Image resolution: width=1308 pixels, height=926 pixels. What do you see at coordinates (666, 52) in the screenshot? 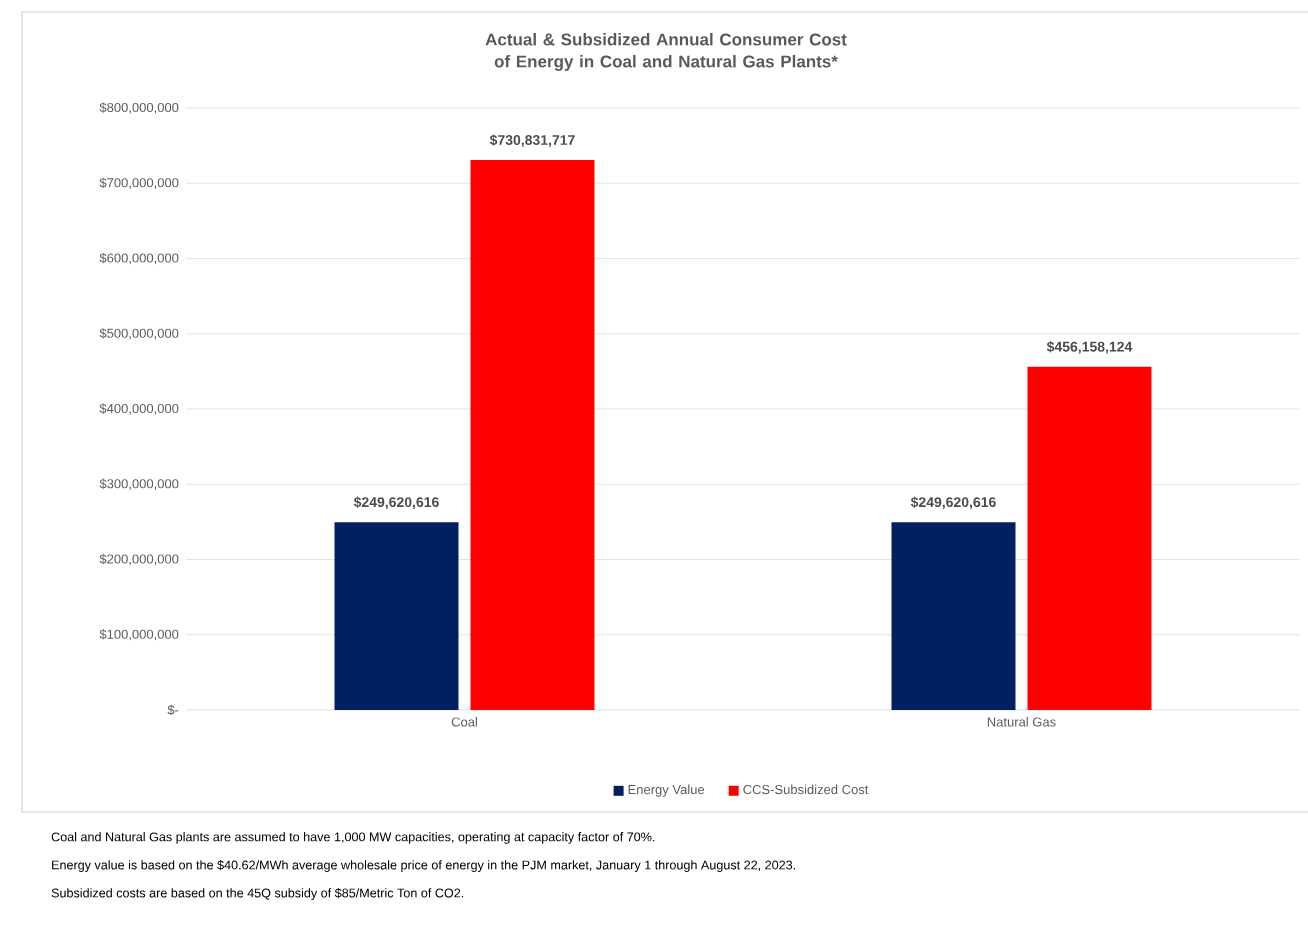
I see `chart-title: Actual & Subsidized Annual Consumer Cost of Energy in Coal and Natural Gas Plants*` at bounding box center [666, 52].